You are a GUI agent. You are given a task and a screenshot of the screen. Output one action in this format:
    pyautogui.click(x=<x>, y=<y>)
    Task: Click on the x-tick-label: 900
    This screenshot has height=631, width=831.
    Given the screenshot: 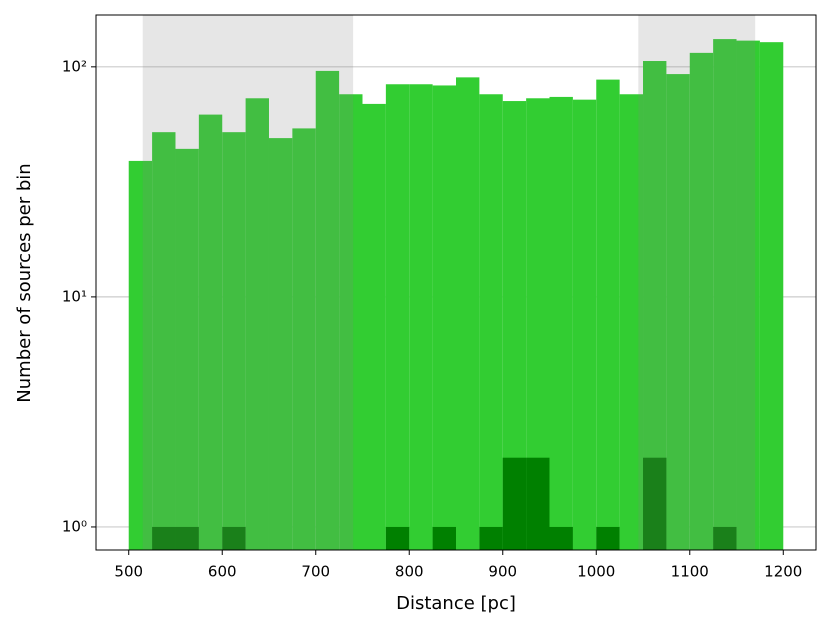 What is the action you would take?
    pyautogui.click(x=502, y=572)
    